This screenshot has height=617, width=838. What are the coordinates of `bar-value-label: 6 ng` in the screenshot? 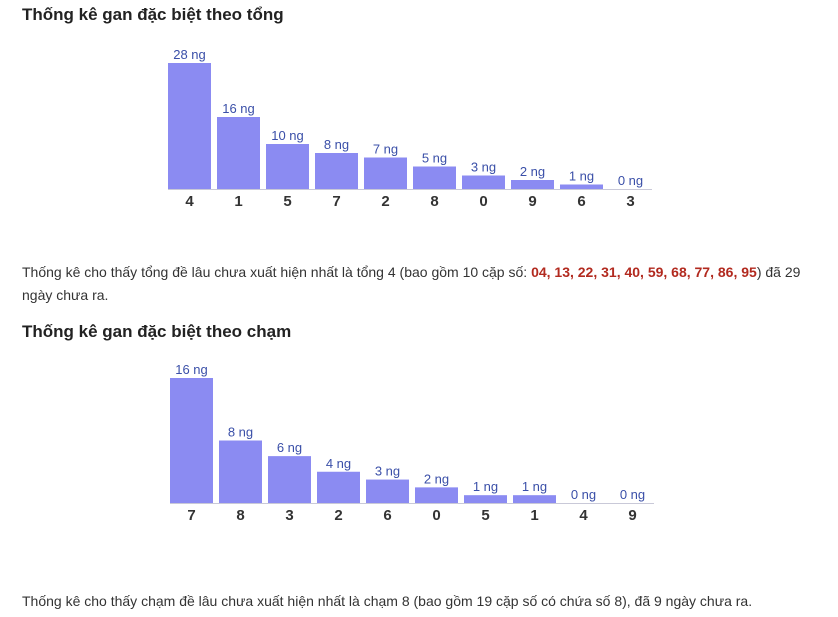 It's located at (289, 447).